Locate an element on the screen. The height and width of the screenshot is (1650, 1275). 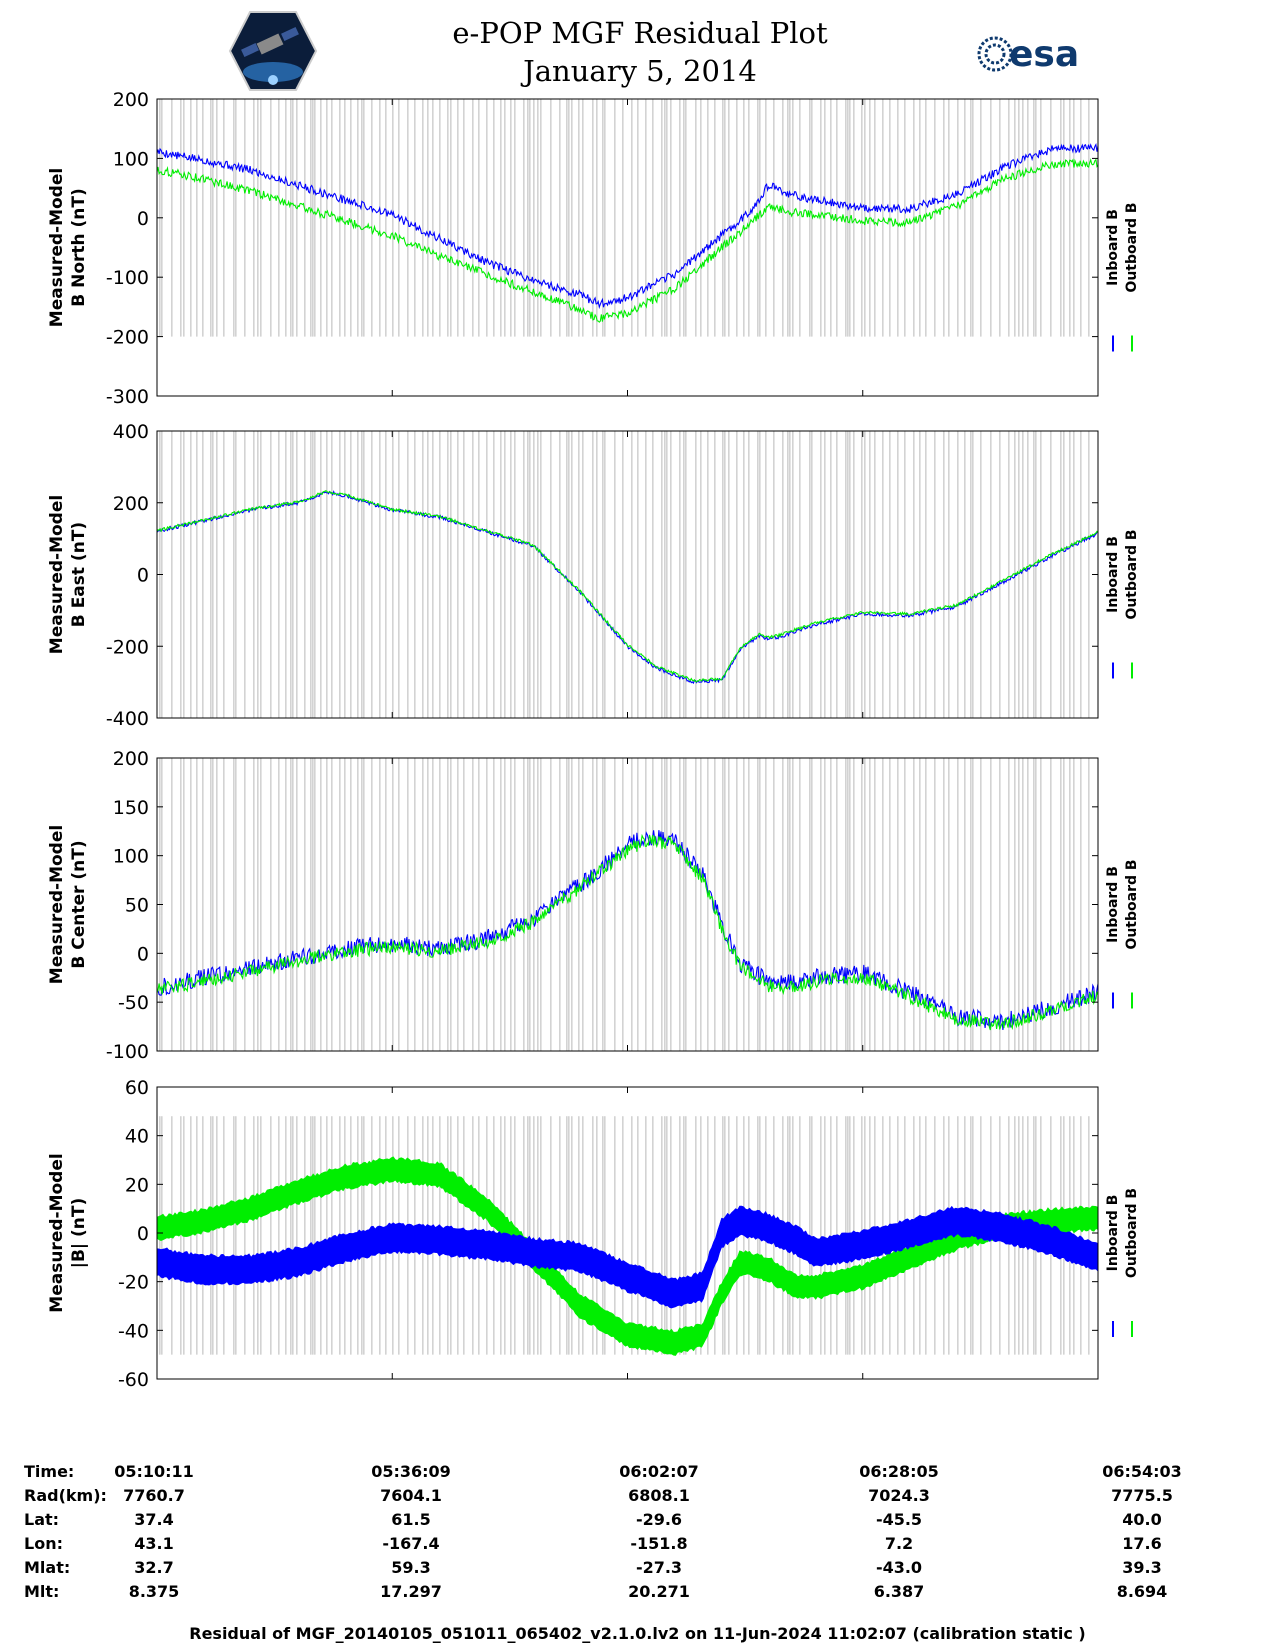
info-mlt-3: 20.271 is located at coordinates (659, 1591).